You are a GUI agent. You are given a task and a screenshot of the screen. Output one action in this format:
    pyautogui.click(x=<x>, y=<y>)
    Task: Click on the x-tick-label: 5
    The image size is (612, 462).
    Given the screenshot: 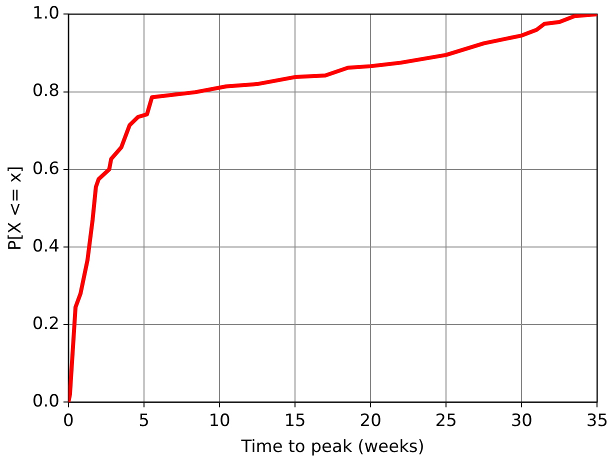 What is the action you would take?
    pyautogui.click(x=144, y=420)
    